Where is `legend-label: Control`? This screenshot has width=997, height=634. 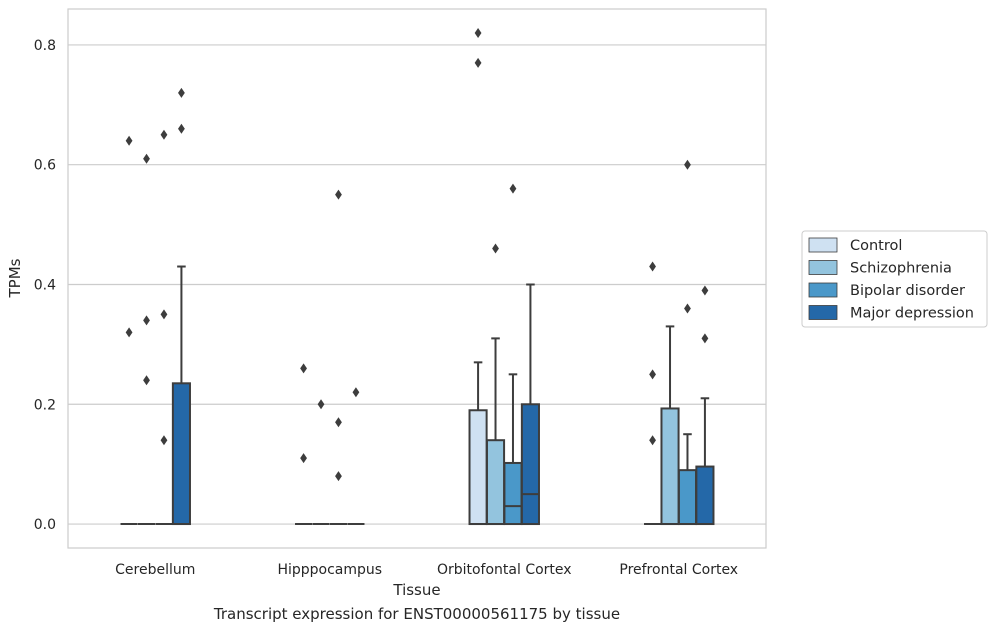
legend-label: Control is located at coordinates (876, 246).